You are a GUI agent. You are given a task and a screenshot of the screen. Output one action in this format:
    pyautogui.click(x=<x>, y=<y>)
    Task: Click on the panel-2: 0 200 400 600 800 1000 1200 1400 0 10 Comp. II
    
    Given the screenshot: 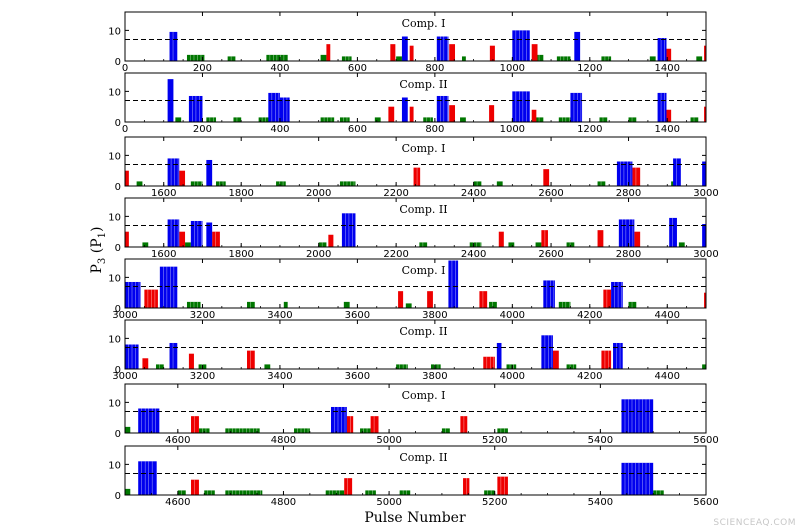 What is the action you would take?
    pyautogui.click(x=407, y=103)
    